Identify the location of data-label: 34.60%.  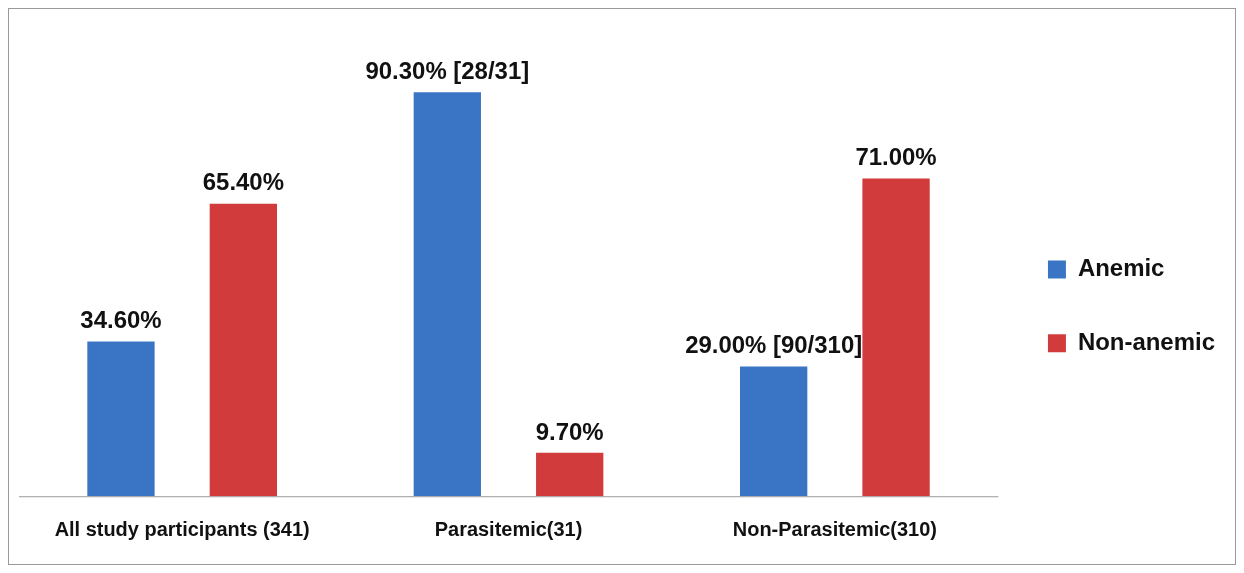
(121, 320).